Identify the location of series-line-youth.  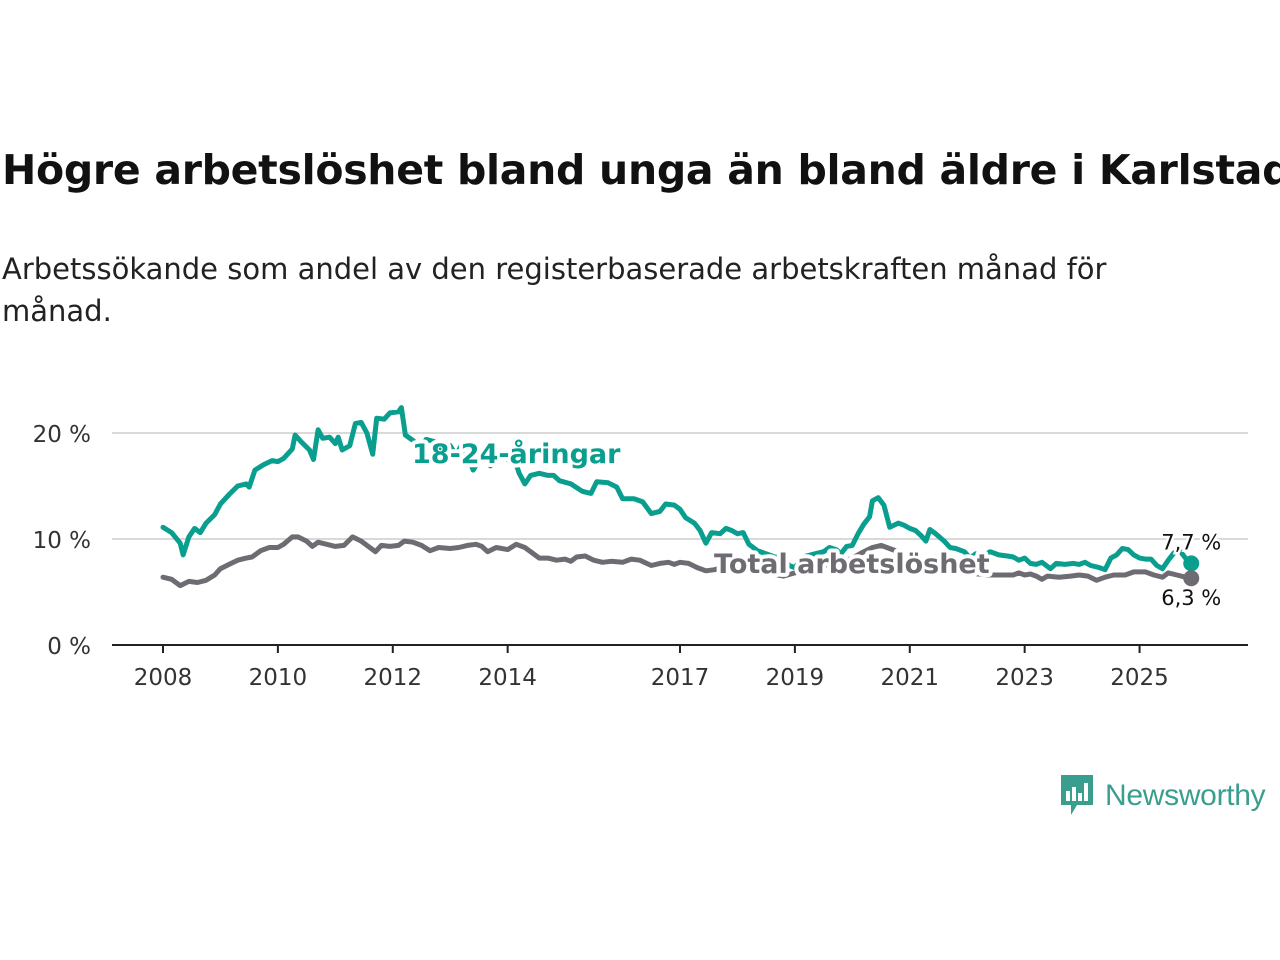
(677, 489).